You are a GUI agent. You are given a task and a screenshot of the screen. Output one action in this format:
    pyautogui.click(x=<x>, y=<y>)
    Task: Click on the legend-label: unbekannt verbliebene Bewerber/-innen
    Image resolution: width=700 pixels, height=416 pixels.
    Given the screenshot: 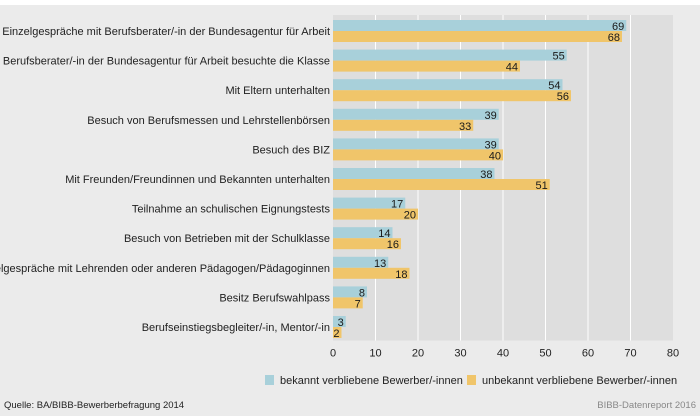 What is the action you would take?
    pyautogui.click(x=579, y=381)
    